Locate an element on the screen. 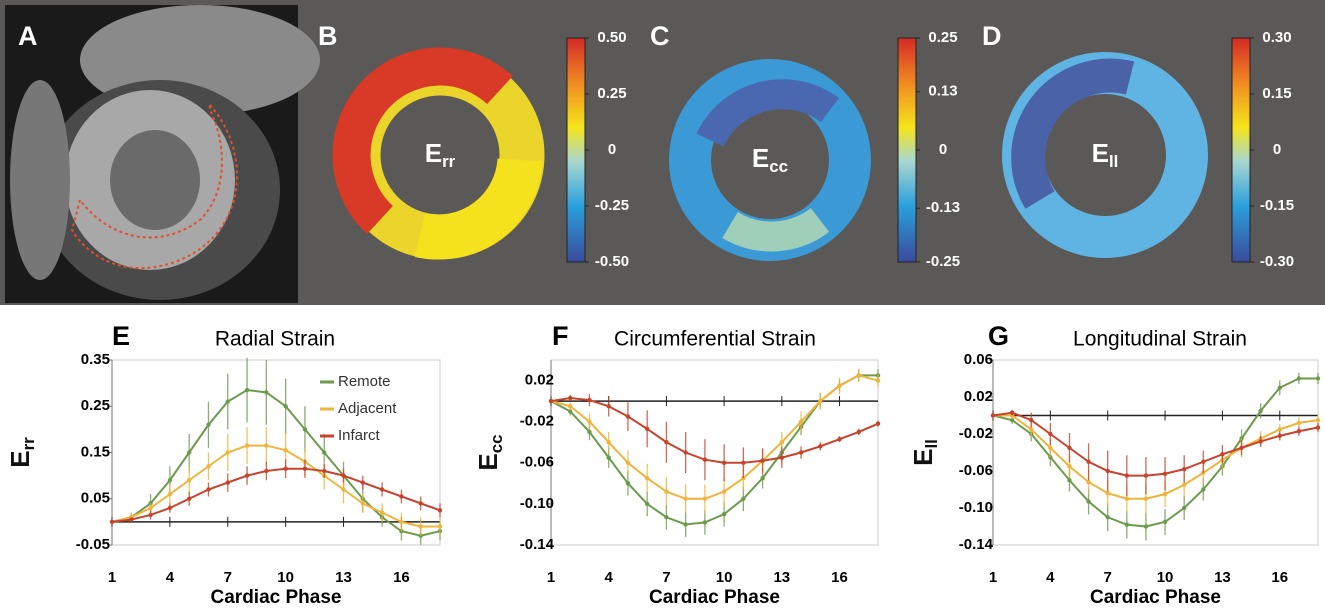 Image resolution: width=1325 pixels, height=612 pixels. label-sub: cc is located at coordinates (496, 443).